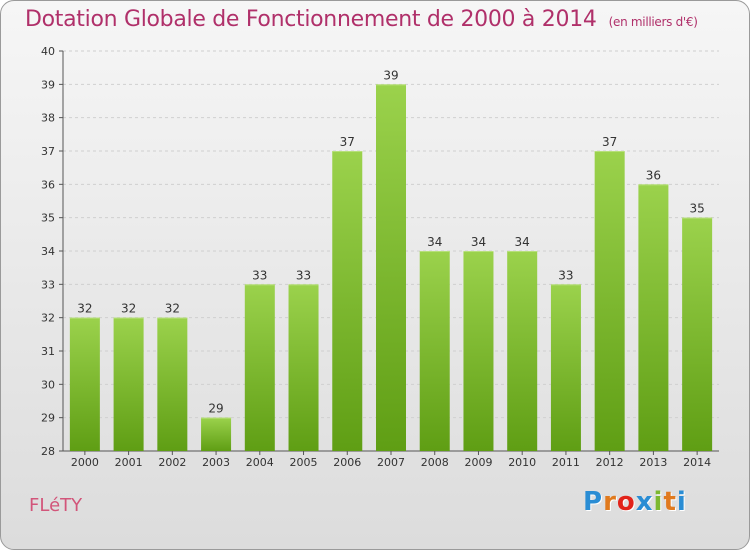 This screenshot has width=750, height=550. Describe the element at coordinates (626, 502) in the screenshot. I see `logo-letter: o` at that location.